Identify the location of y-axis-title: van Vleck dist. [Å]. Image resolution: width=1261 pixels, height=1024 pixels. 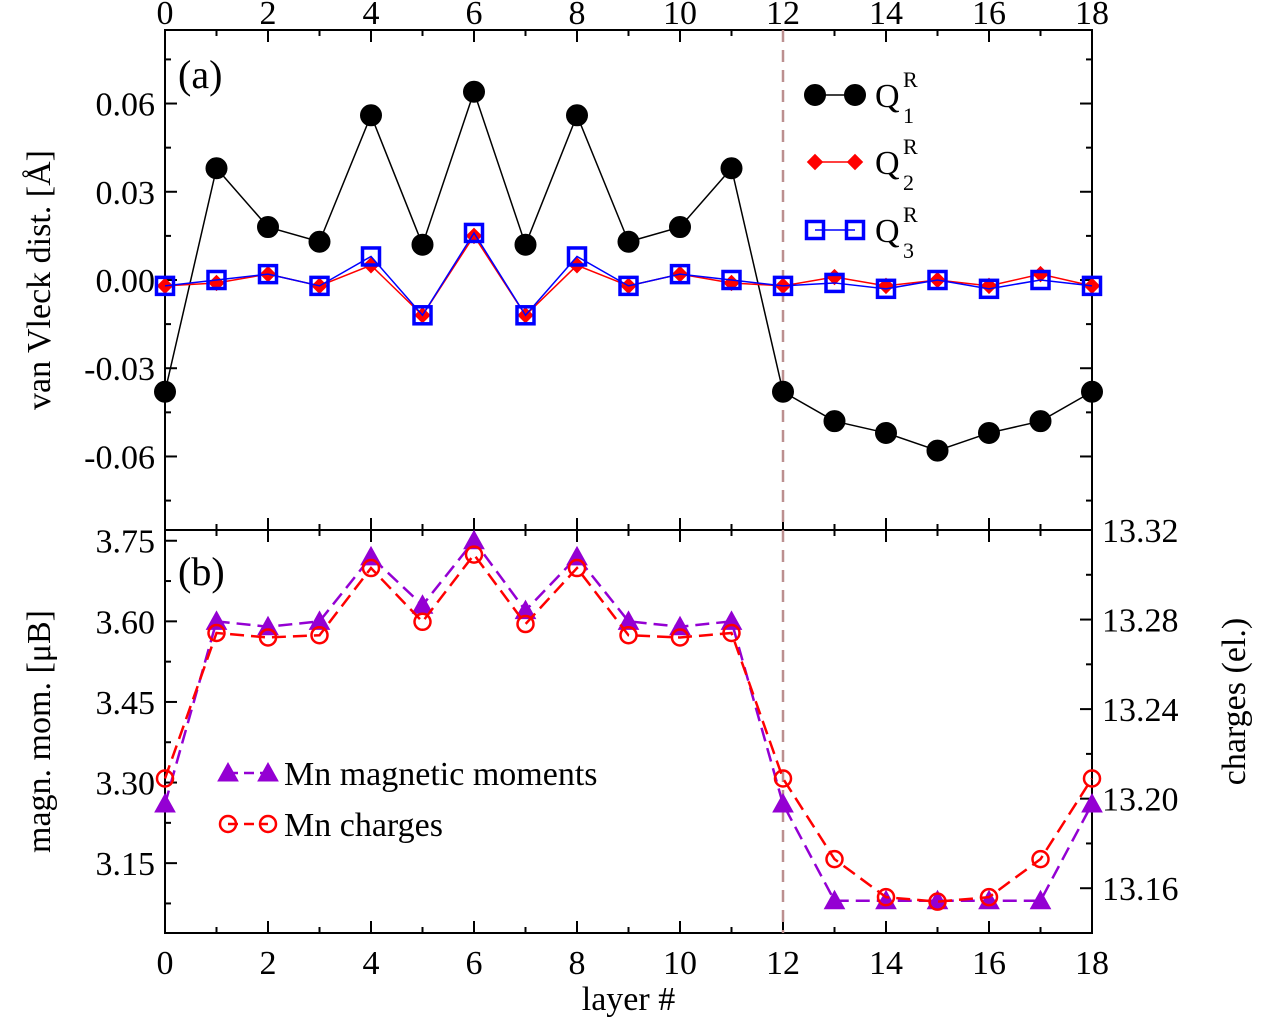
(39, 280).